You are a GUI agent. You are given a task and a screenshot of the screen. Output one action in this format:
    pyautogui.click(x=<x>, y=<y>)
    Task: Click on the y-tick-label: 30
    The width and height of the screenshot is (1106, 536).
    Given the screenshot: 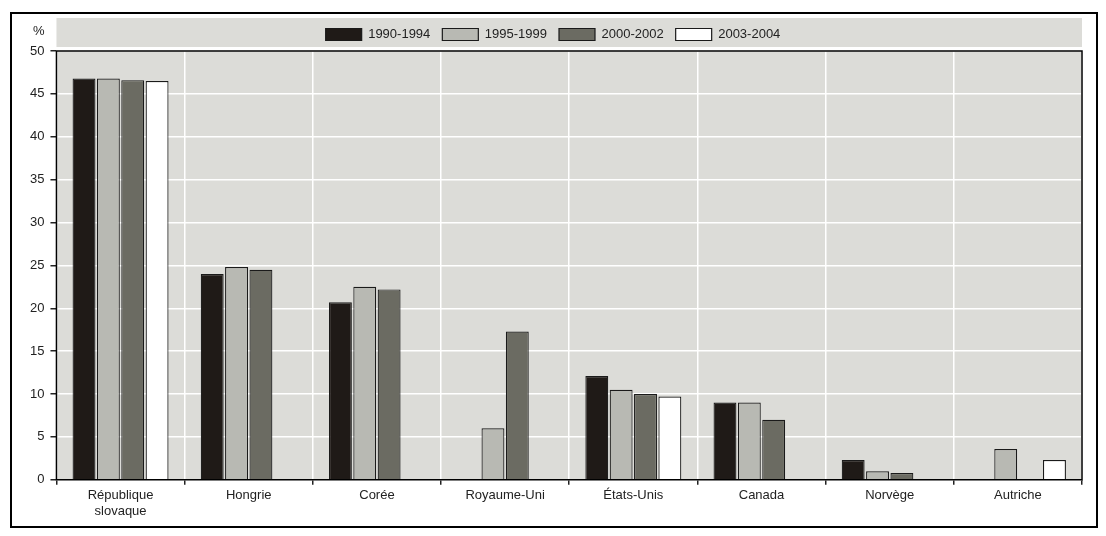 What is the action you would take?
    pyautogui.click(x=37, y=222)
    